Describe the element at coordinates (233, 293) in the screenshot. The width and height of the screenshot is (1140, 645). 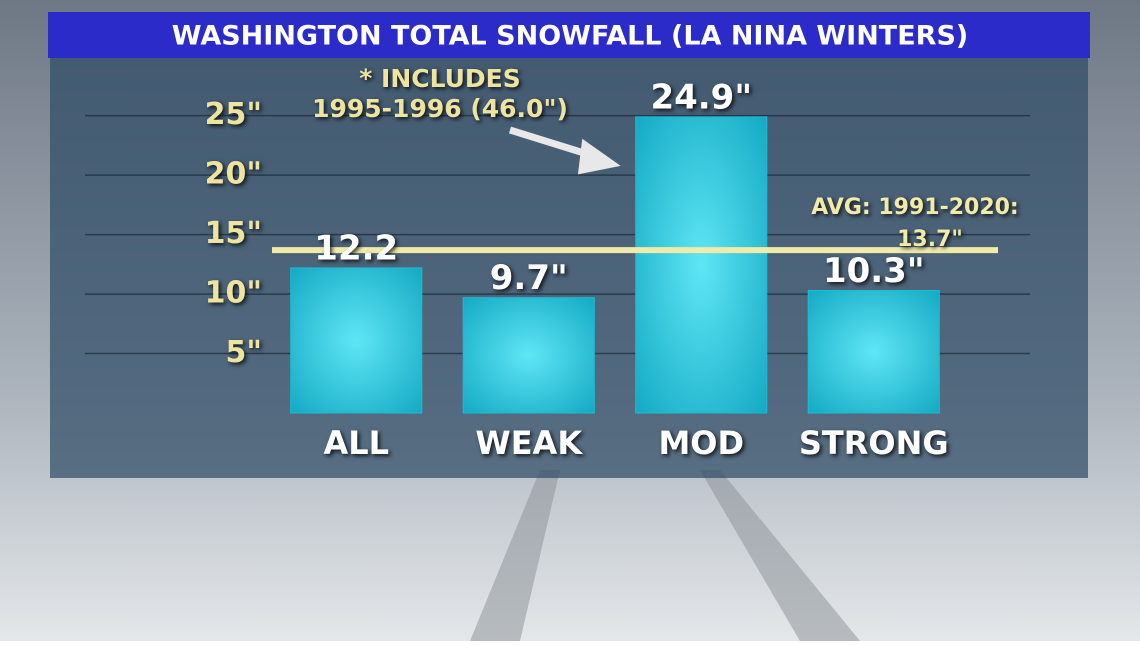
I see `y-tick-label: 10"` at that location.